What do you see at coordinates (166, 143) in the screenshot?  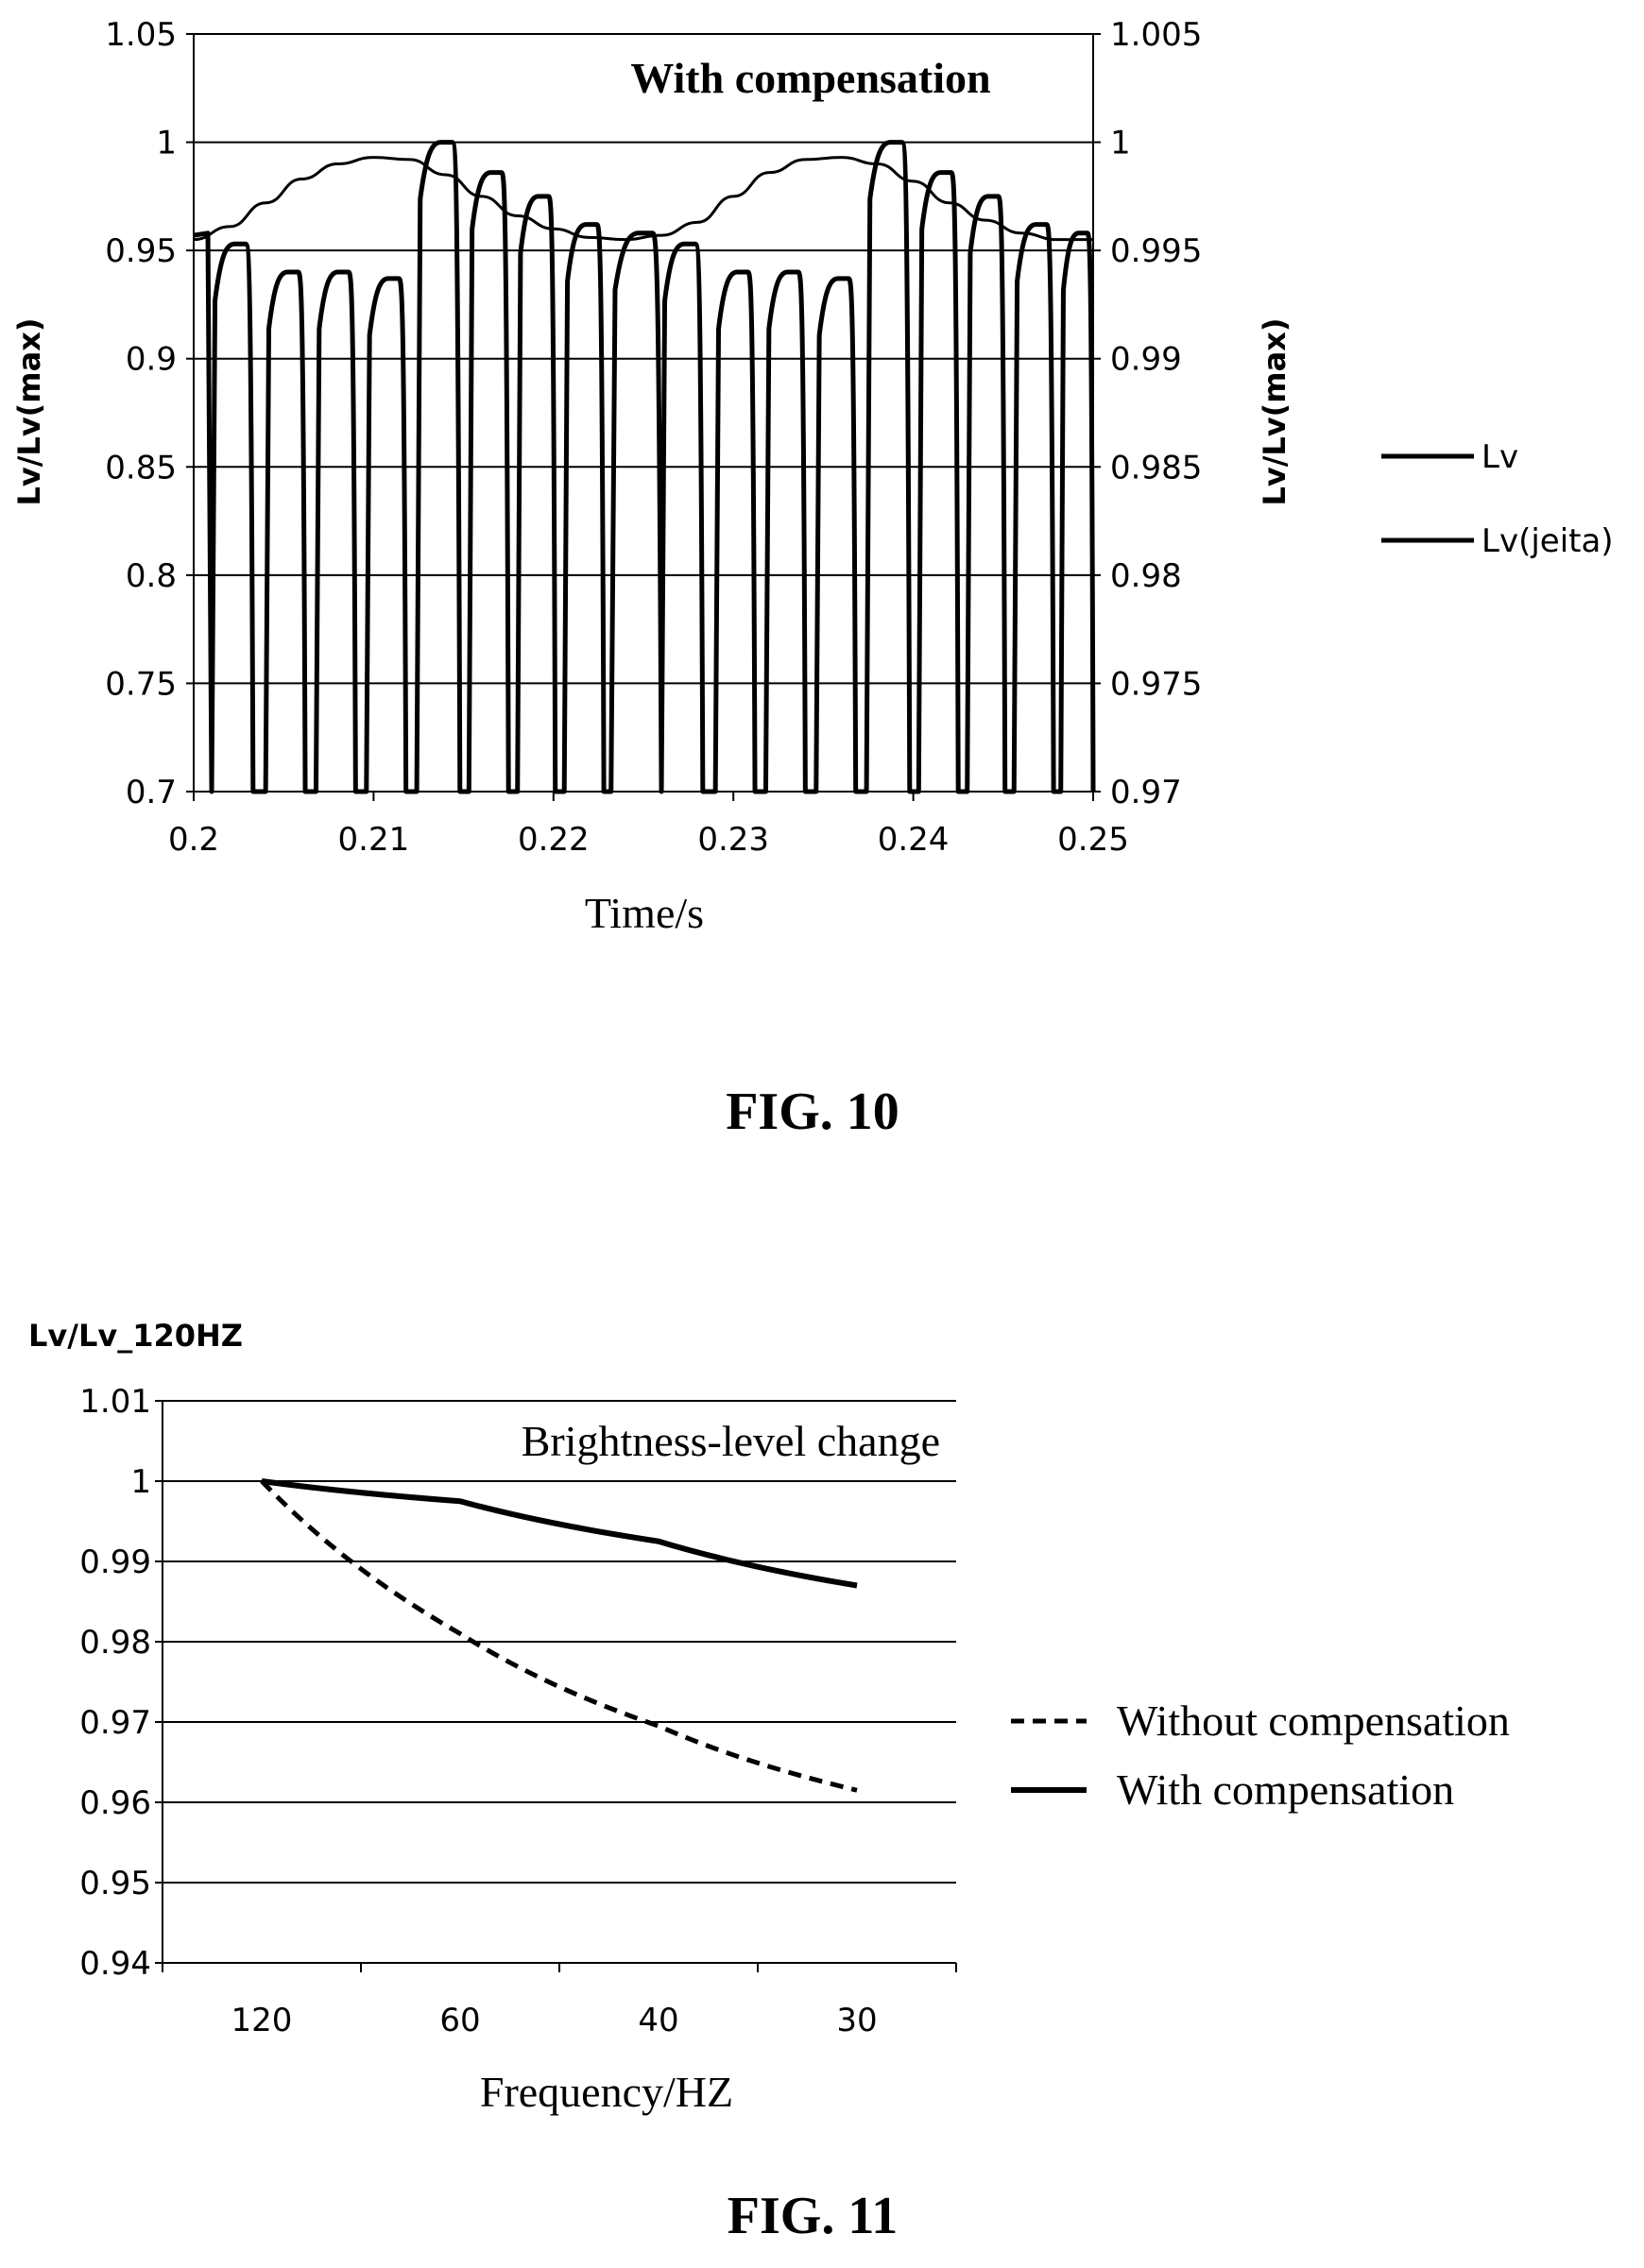 I see `fig10-left-tick-label: 1` at bounding box center [166, 143].